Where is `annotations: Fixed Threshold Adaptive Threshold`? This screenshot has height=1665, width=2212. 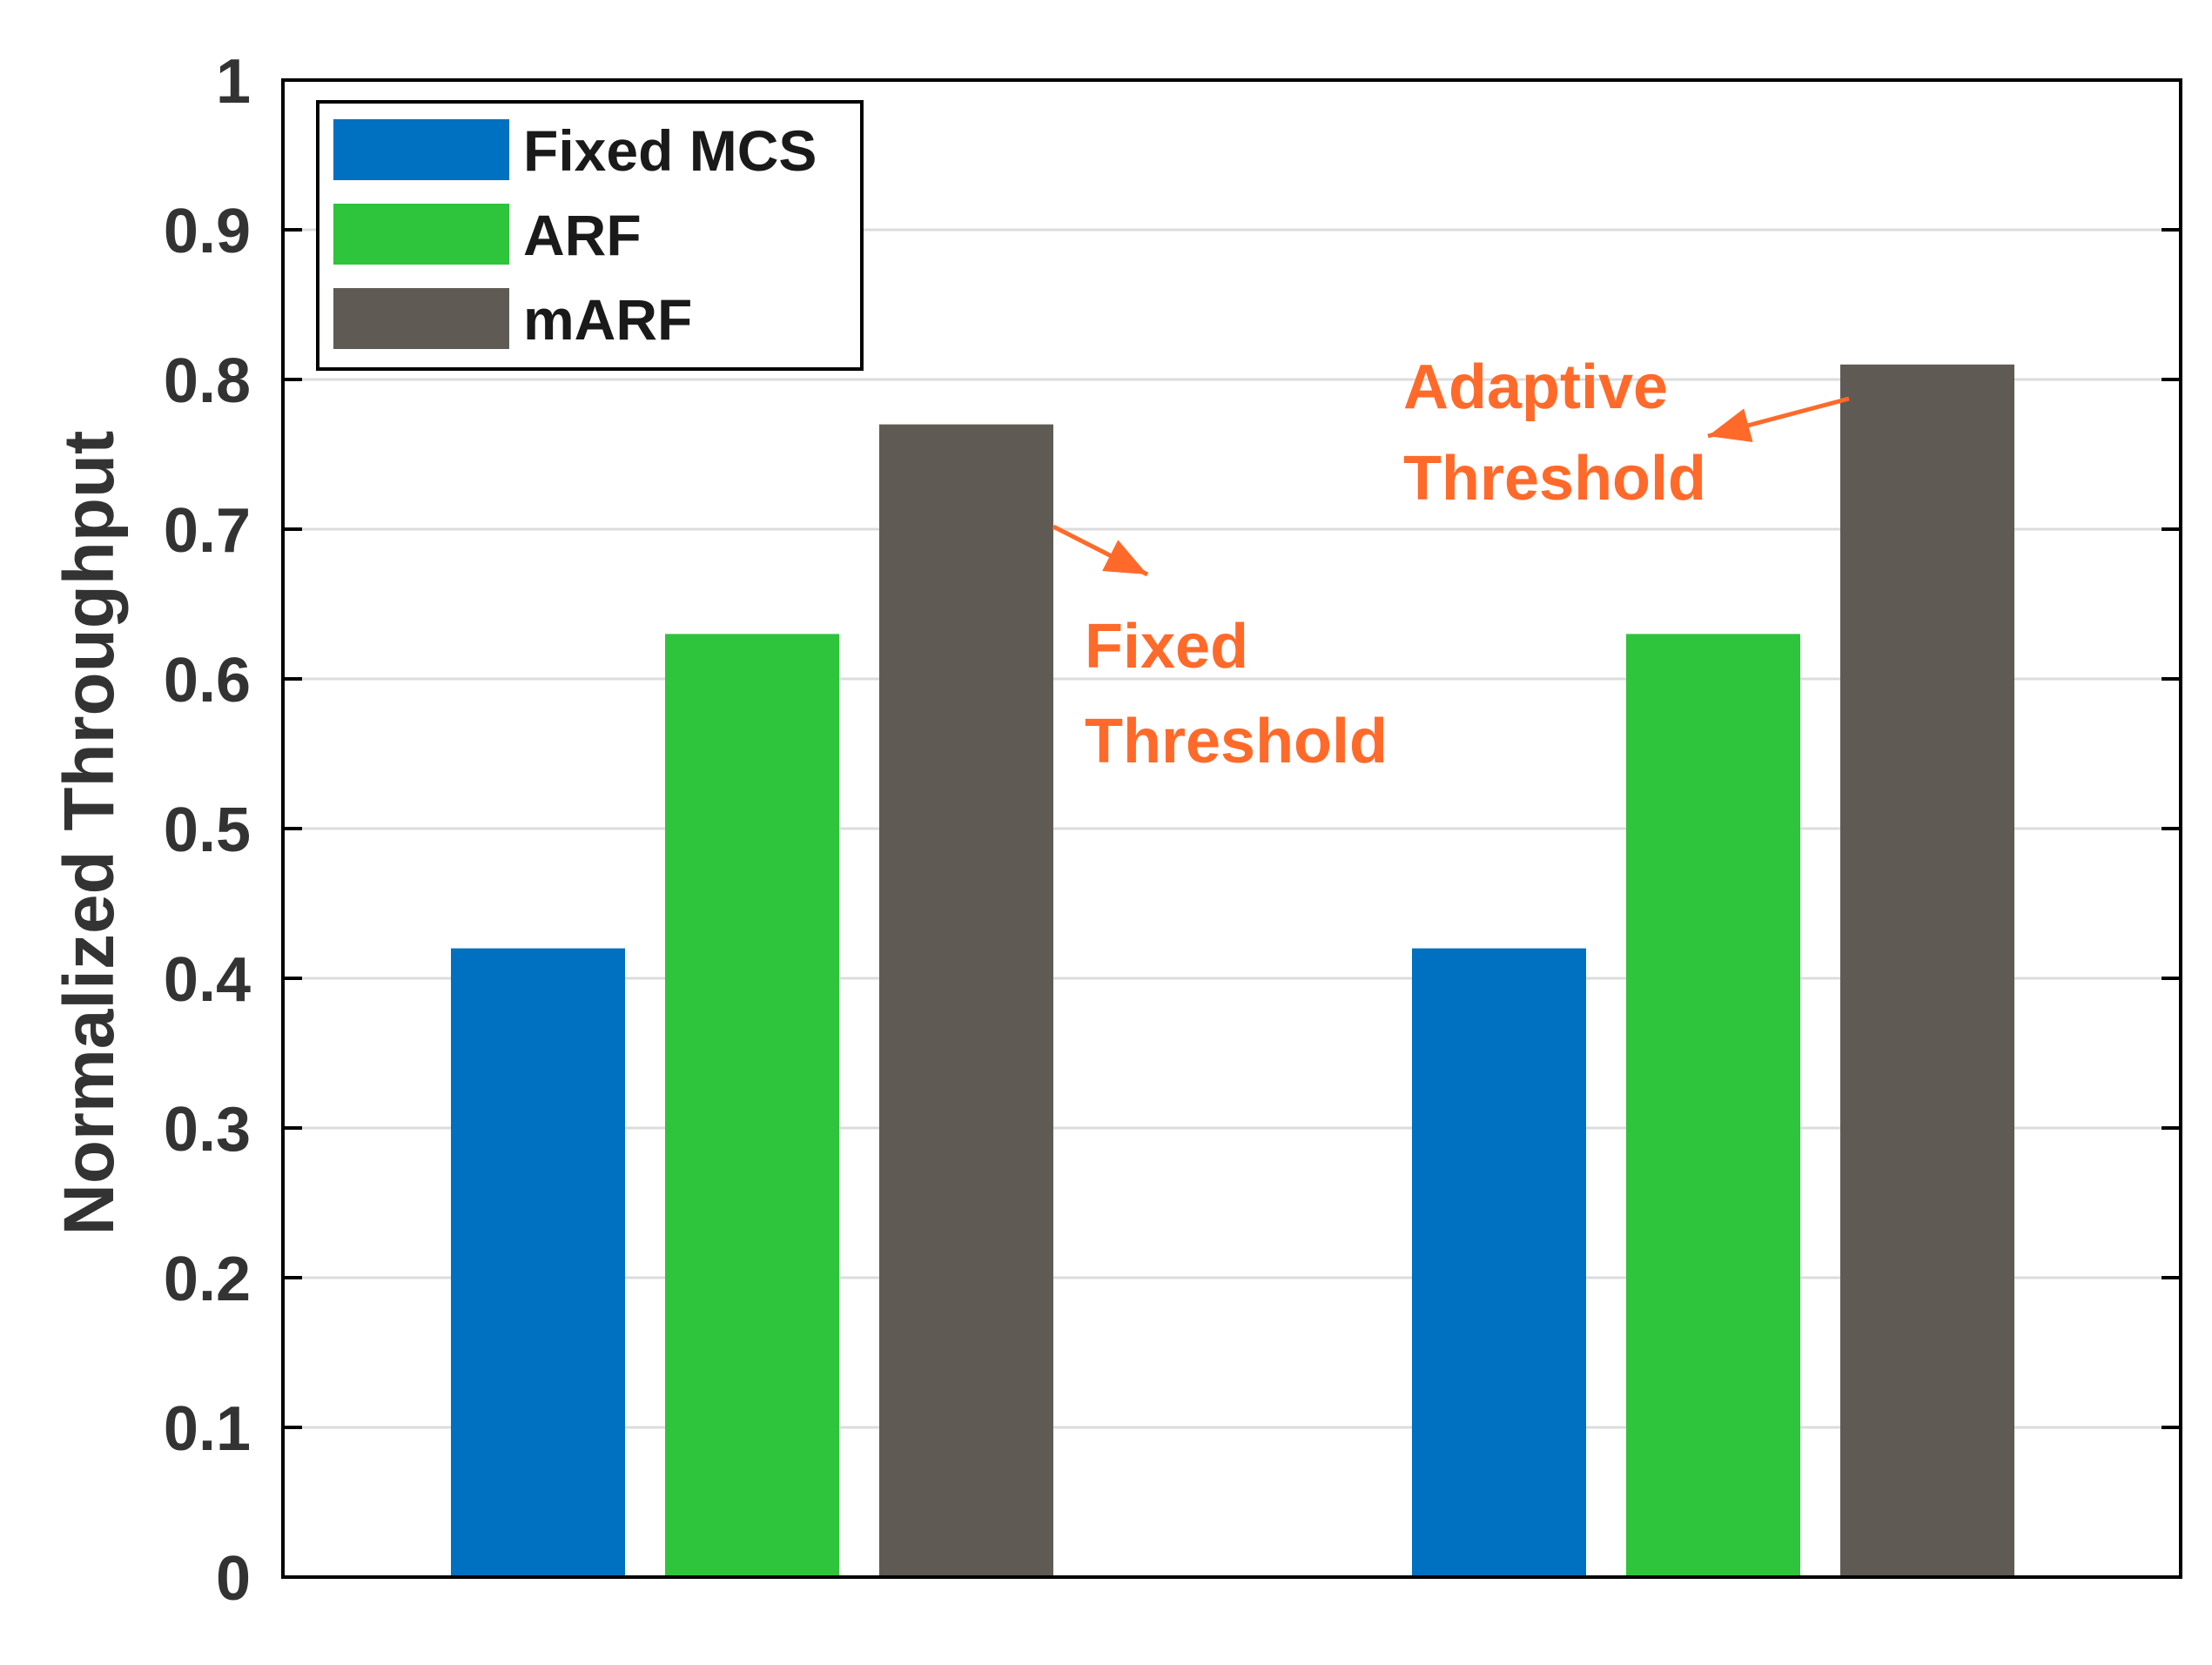 annotations: Fixed Threshold Adaptive Threshold is located at coordinates (1451, 564).